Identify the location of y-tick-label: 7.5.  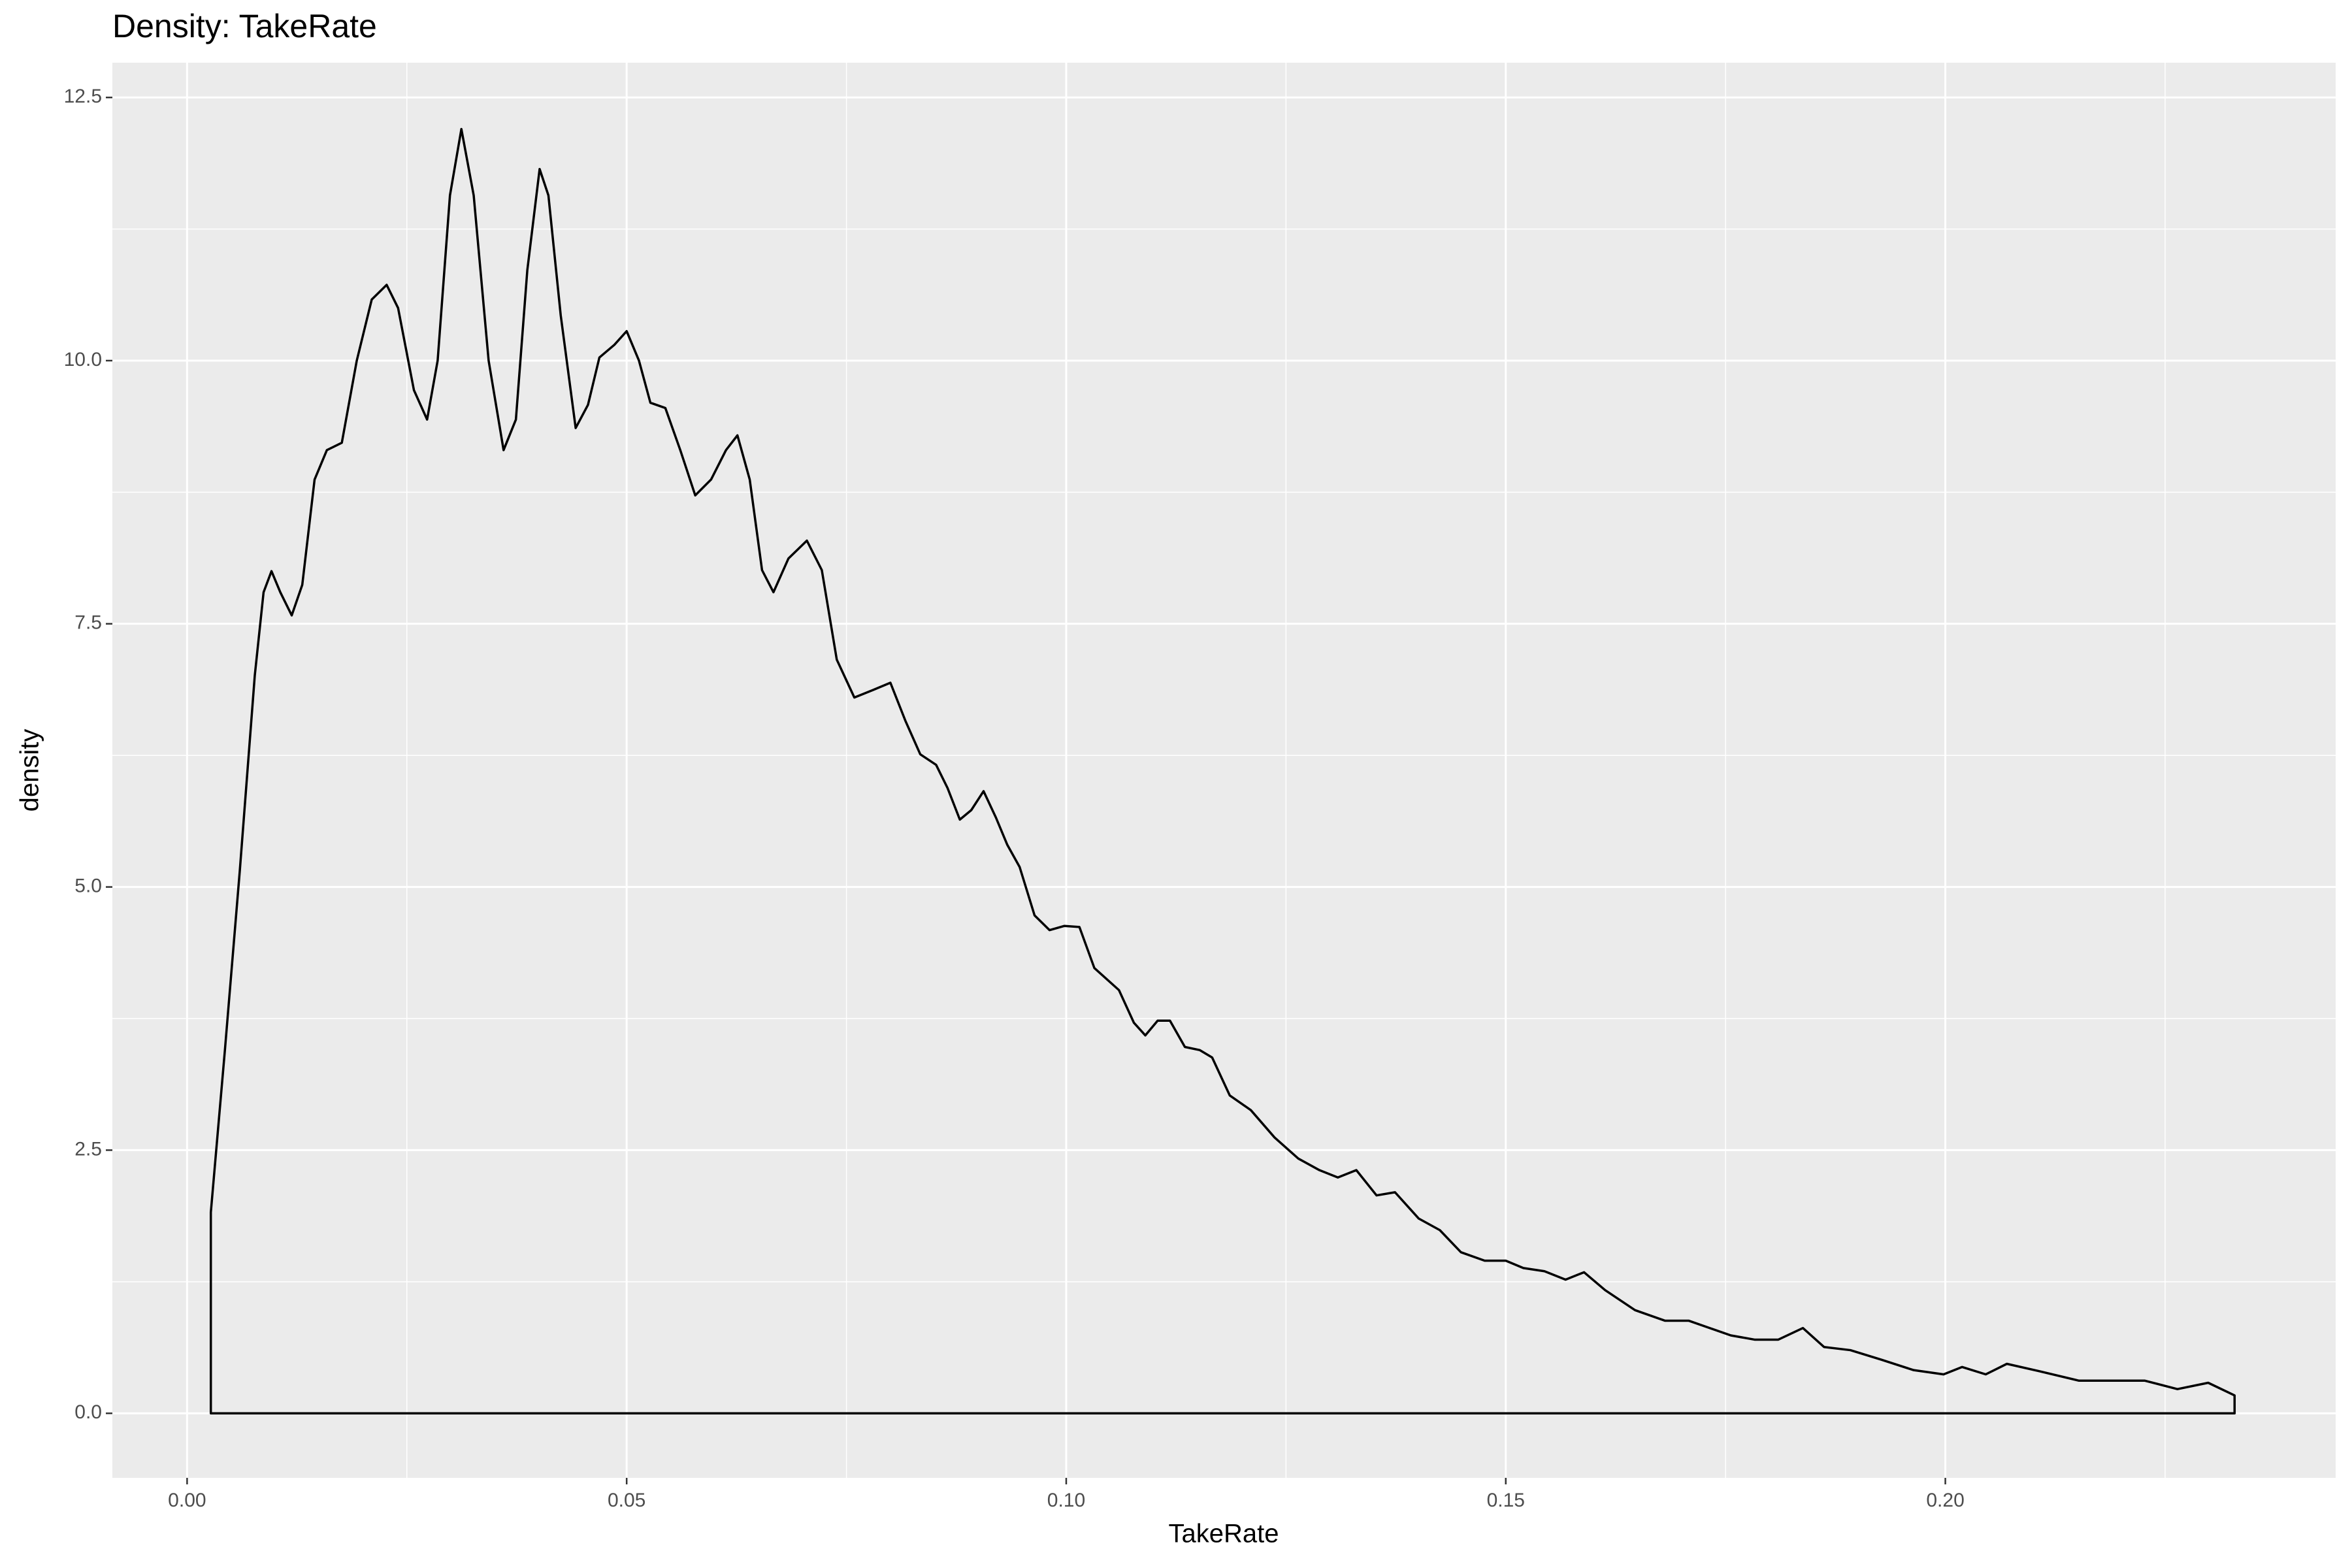
(88, 623).